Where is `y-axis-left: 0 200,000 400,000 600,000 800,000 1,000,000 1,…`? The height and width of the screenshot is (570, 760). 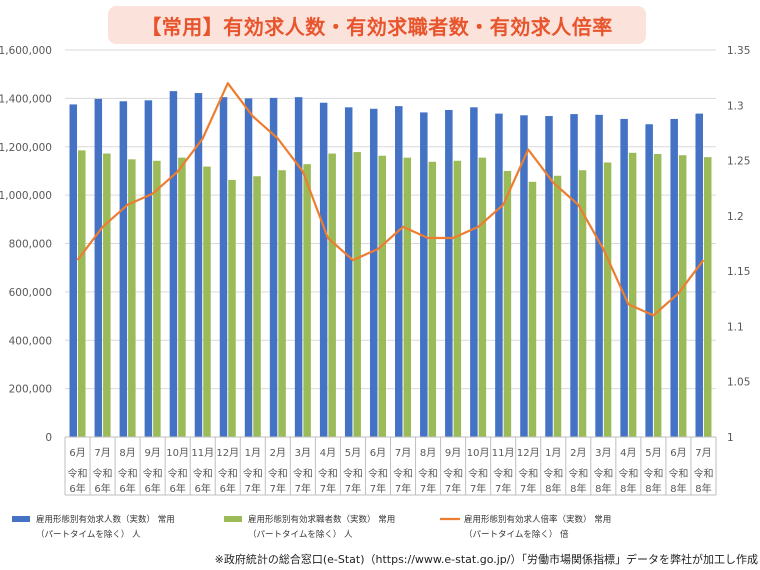
y-axis-left: 0 200,000 400,000 600,000 800,000 1,000,000 1,… is located at coordinates (26, 244).